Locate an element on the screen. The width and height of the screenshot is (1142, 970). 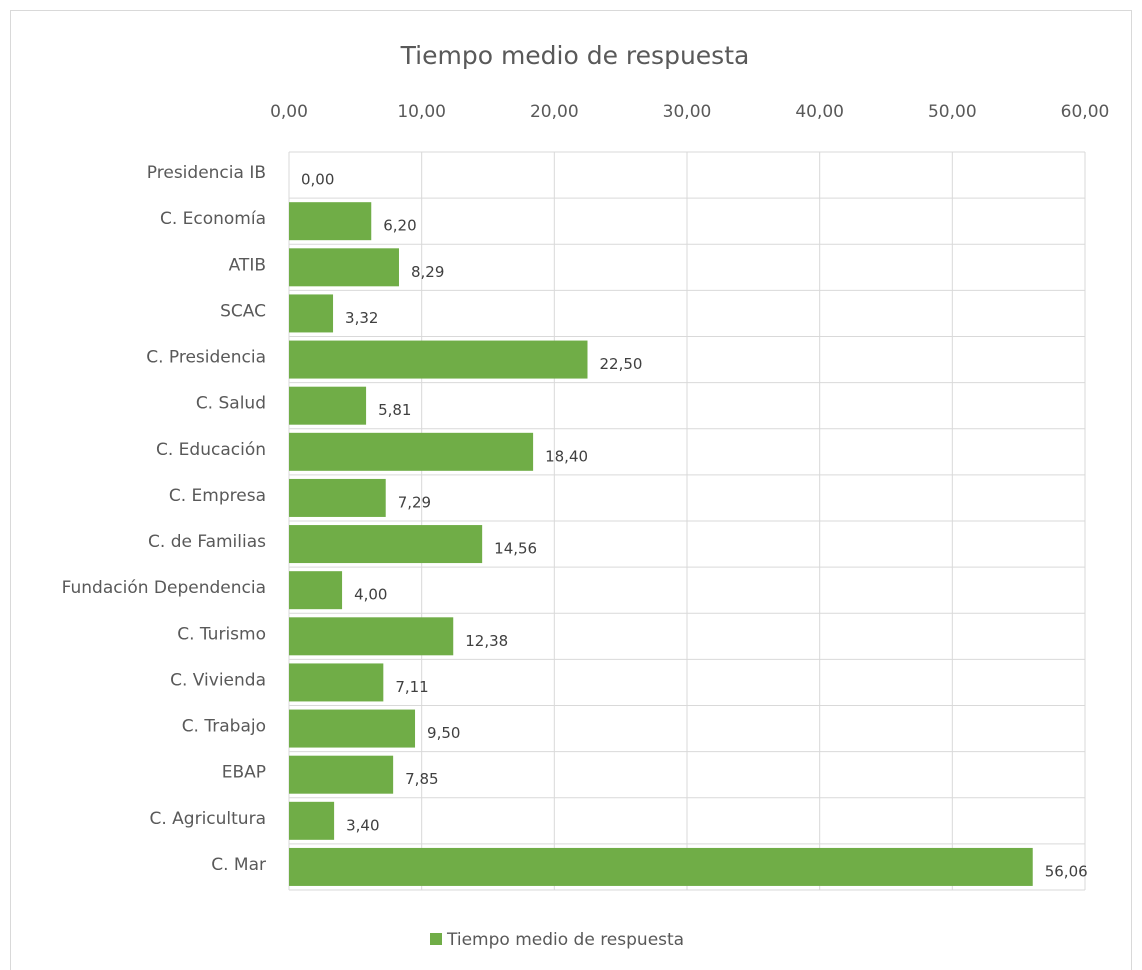
y-tick-label: C. Trabajo is located at coordinates (224, 727).